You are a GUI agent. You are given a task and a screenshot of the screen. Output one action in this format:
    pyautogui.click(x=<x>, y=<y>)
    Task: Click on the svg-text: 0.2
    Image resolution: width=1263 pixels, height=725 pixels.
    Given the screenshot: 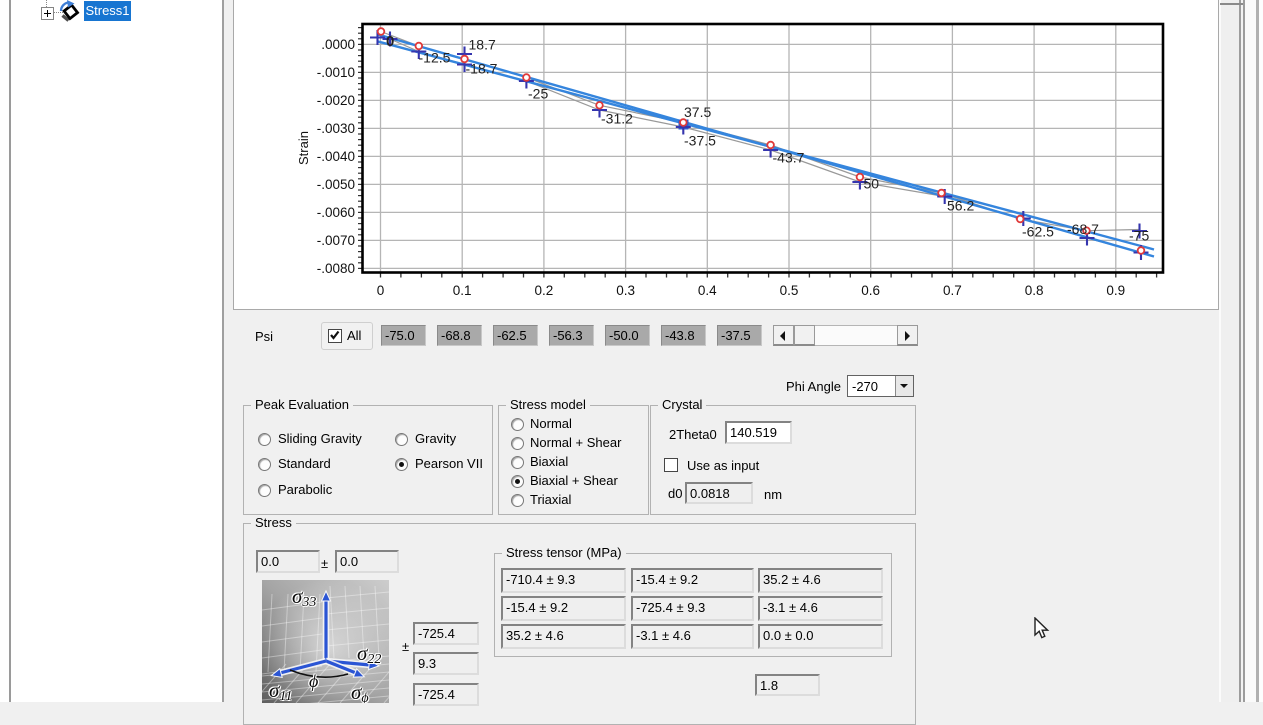 What is the action you would take?
    pyautogui.click(x=544, y=290)
    